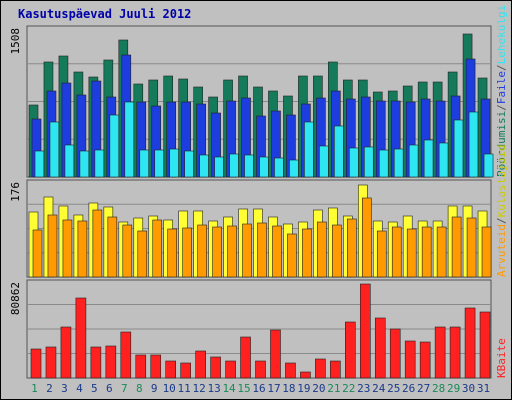 The width and height of the screenshot is (512, 400). I want to click on x-tick-label: 30, so click(468, 388).